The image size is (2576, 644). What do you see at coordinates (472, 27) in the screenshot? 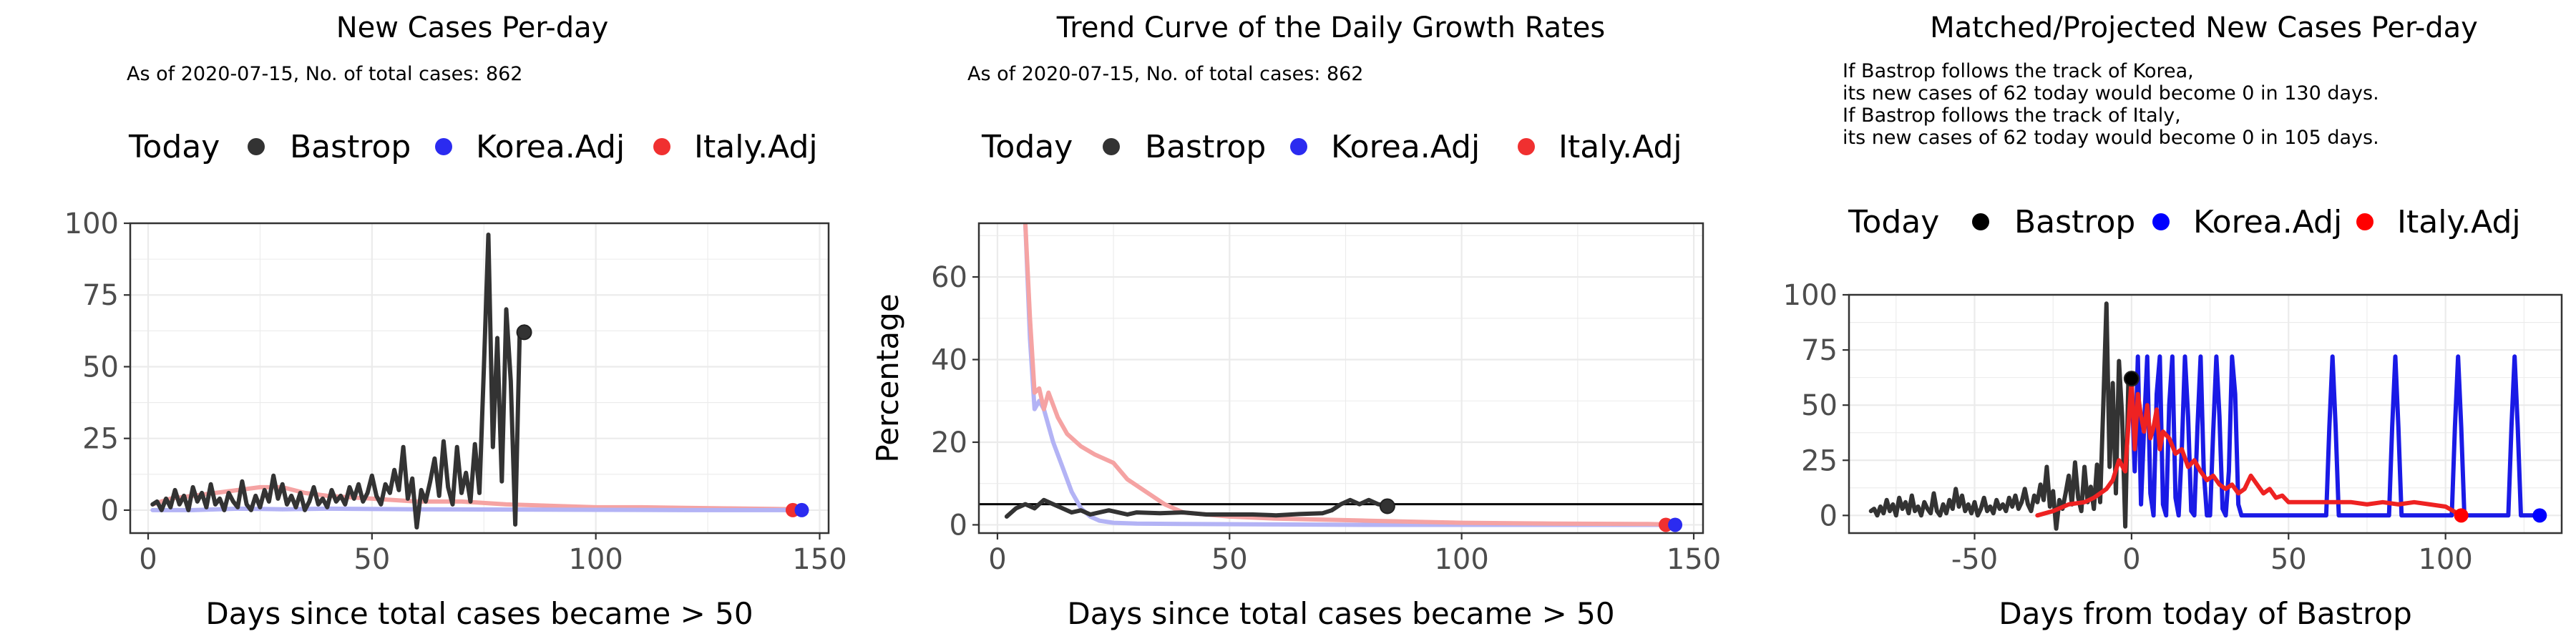
I see `chart-title: New Cases Per-day` at bounding box center [472, 27].